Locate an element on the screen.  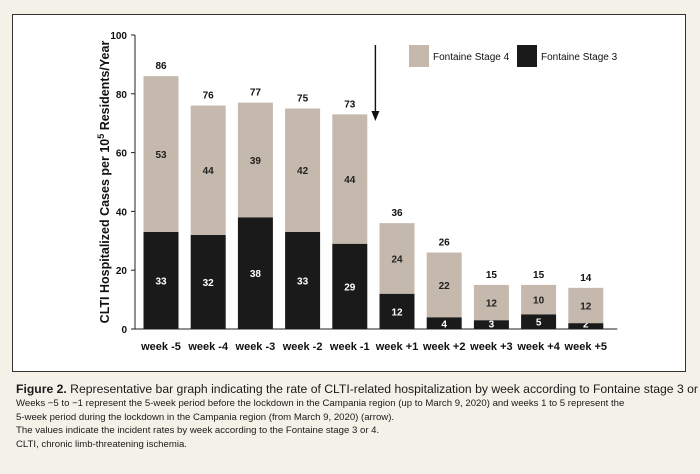
bar-total-label: 14 is located at coordinates (586, 278).